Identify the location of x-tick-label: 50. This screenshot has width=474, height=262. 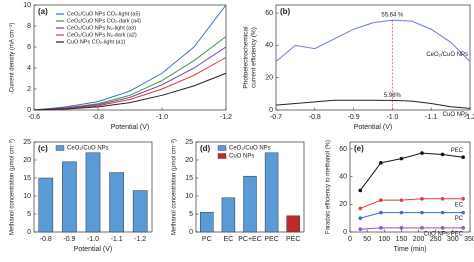
(367, 239).